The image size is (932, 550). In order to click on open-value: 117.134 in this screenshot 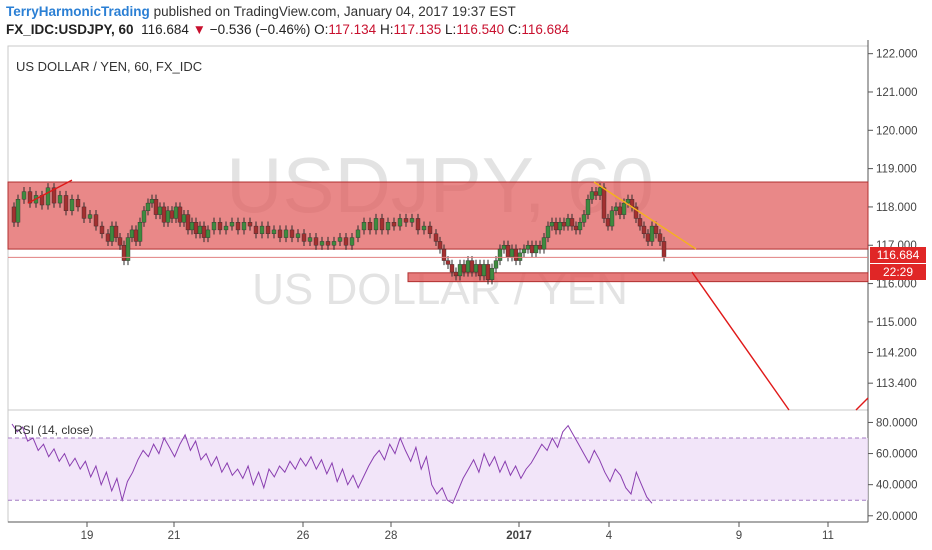, I will do `click(352, 29)`.